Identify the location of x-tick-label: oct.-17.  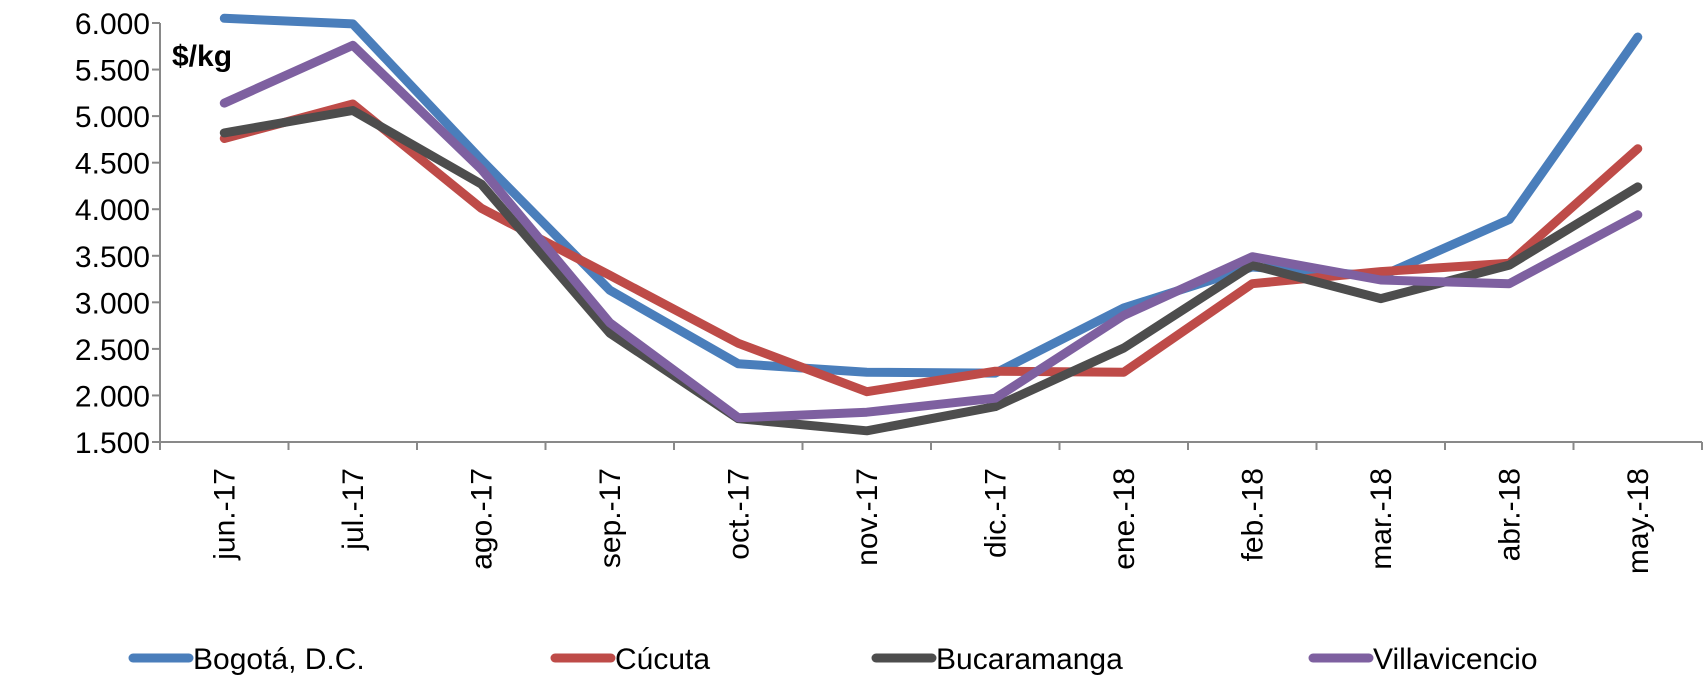
(738, 514).